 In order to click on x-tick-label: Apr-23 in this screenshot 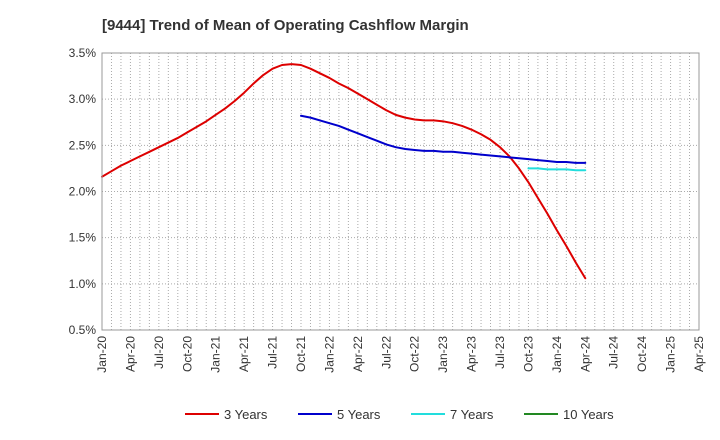, I will do `click(472, 354)`.